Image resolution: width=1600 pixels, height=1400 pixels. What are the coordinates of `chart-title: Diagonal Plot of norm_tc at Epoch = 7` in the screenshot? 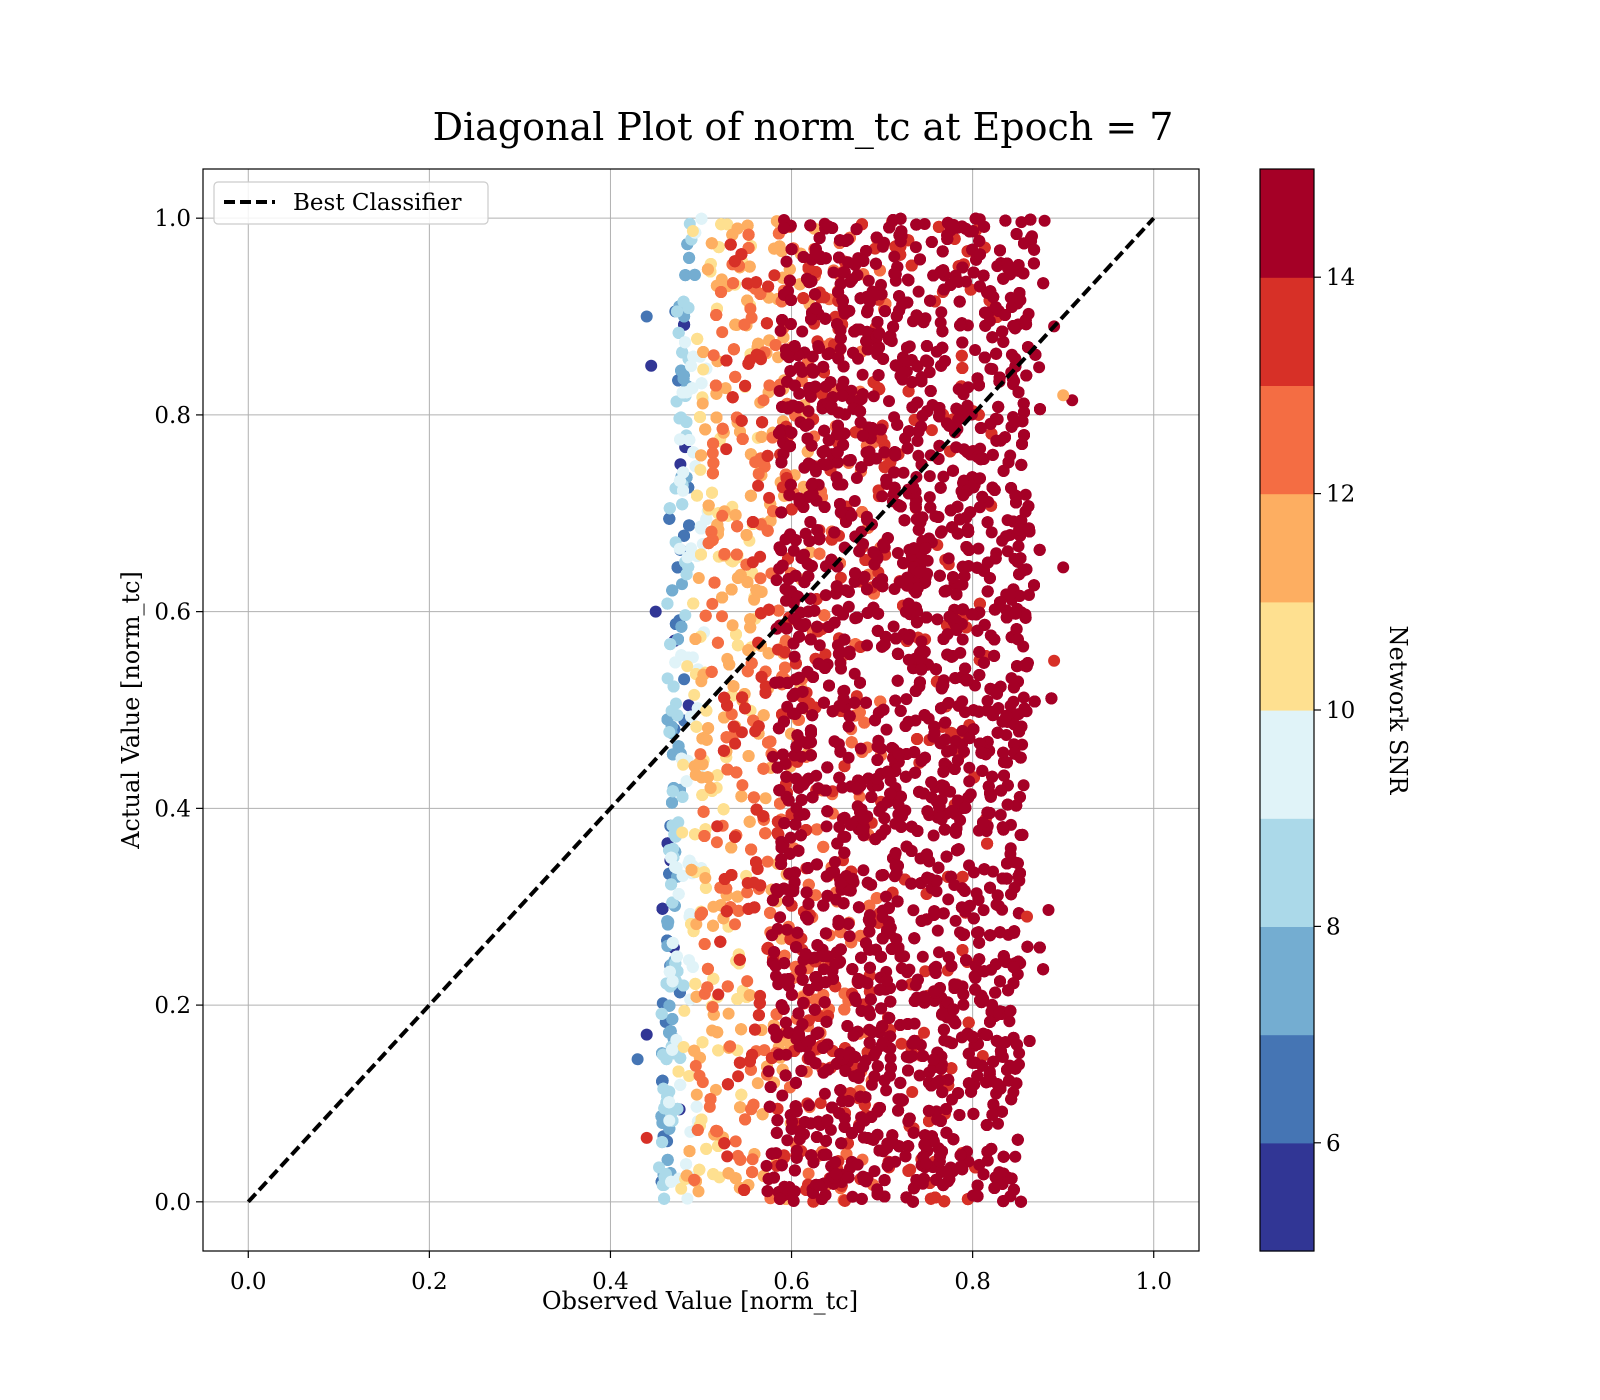 It's located at (803, 127).